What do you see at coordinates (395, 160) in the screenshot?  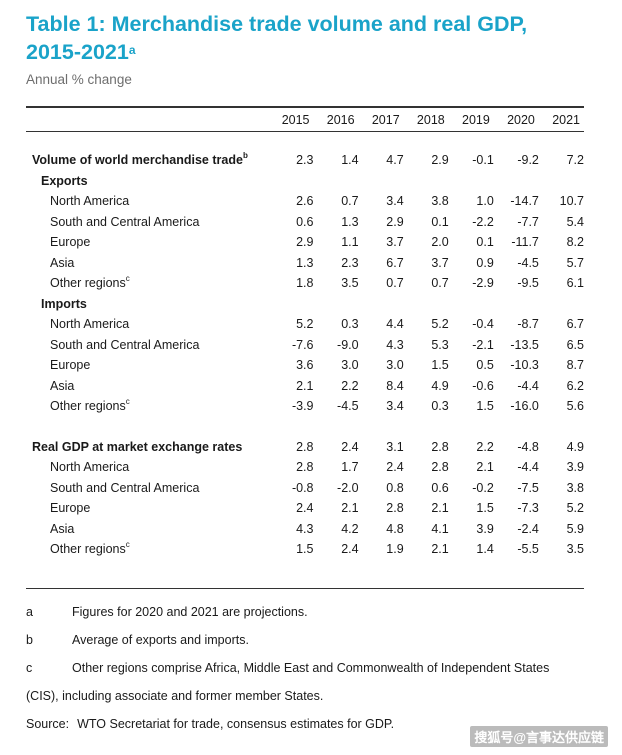 I see `value-cell: 4.7` at bounding box center [395, 160].